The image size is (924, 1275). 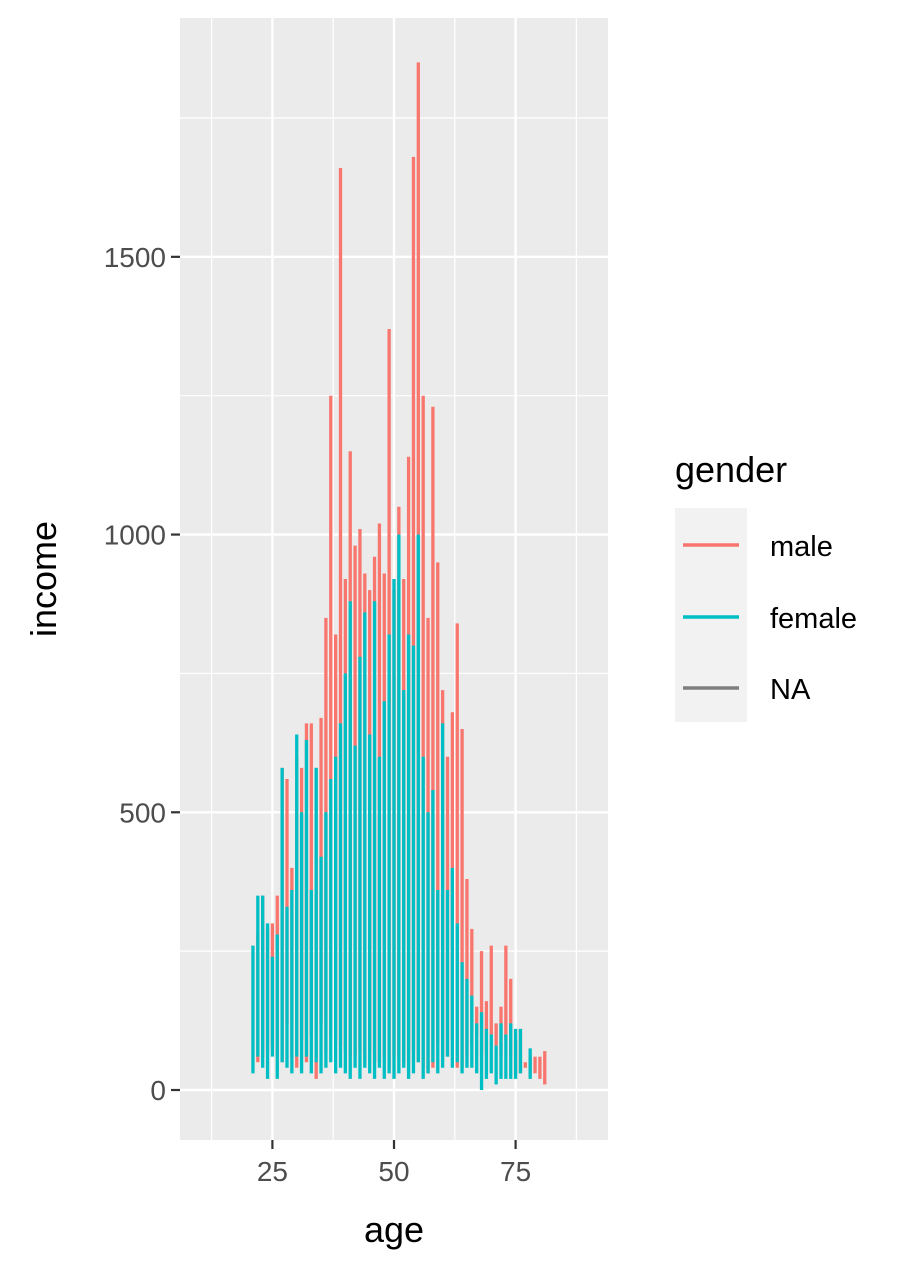 What do you see at coordinates (142, 674) in the screenshot?
I see `y-axis: 0 500 1000 1500` at bounding box center [142, 674].